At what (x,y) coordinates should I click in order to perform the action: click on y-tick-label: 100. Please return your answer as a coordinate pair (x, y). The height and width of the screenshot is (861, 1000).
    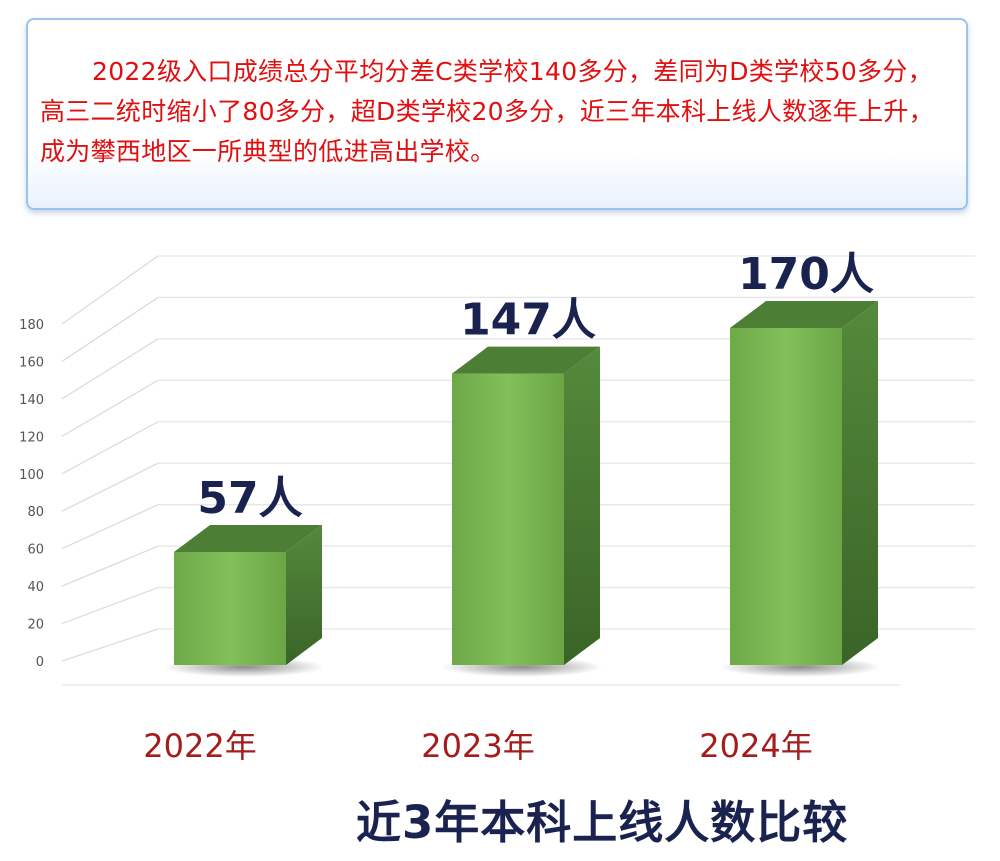
    Looking at the image, I should click on (31, 475).